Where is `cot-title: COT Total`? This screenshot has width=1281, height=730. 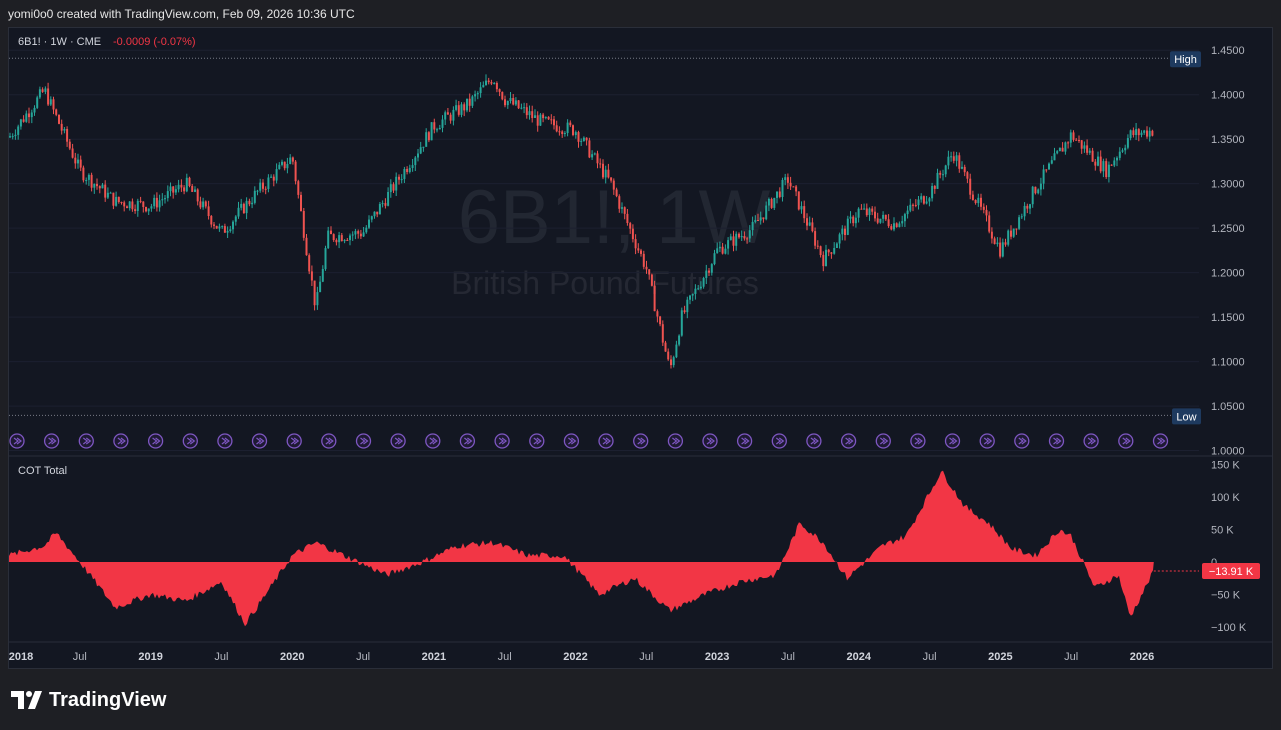
cot-title: COT Total is located at coordinates (42, 471).